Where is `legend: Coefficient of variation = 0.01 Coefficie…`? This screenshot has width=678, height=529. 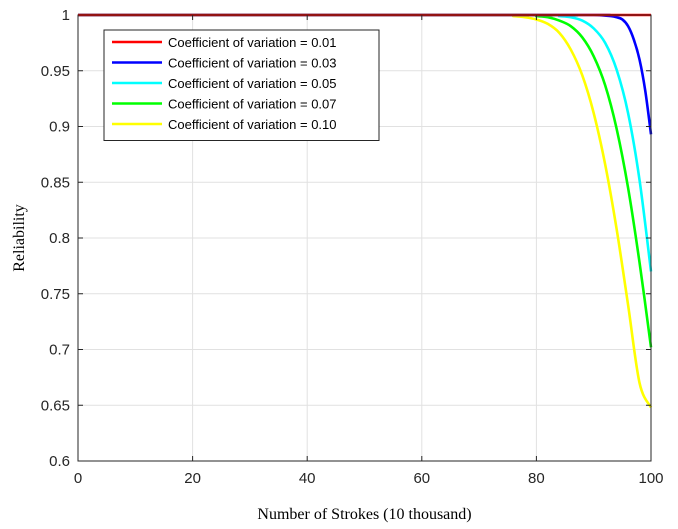 legend: Coefficient of variation = 0.01 Coefficie… is located at coordinates (241, 85).